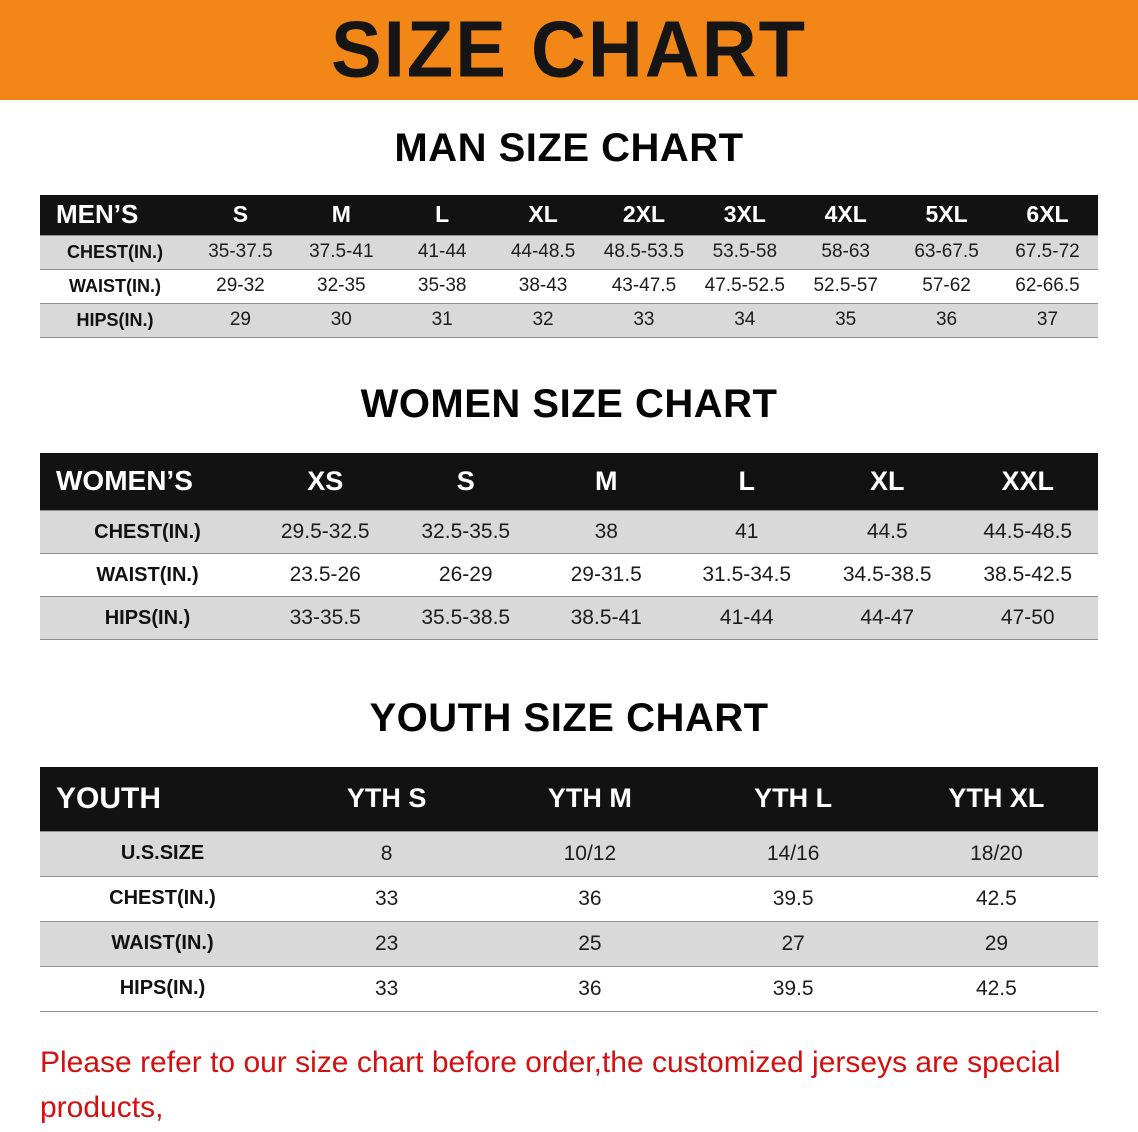  I want to click on size-value-cell: 32-35, so click(341, 285).